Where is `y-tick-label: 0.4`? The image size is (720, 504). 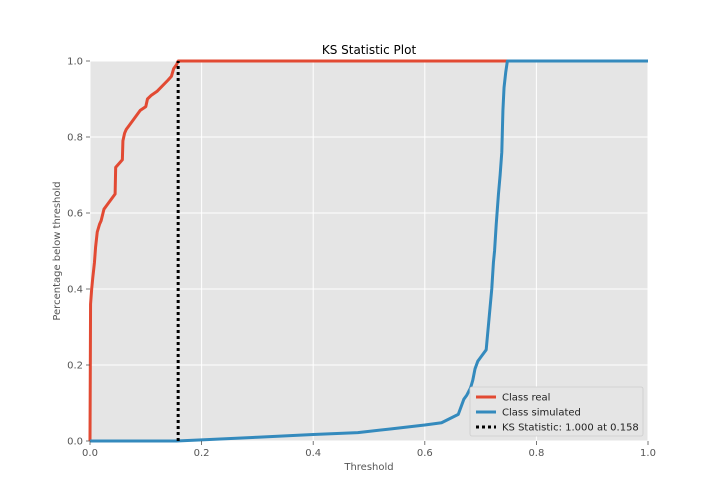
y-tick-label: 0.4 is located at coordinates (75, 290).